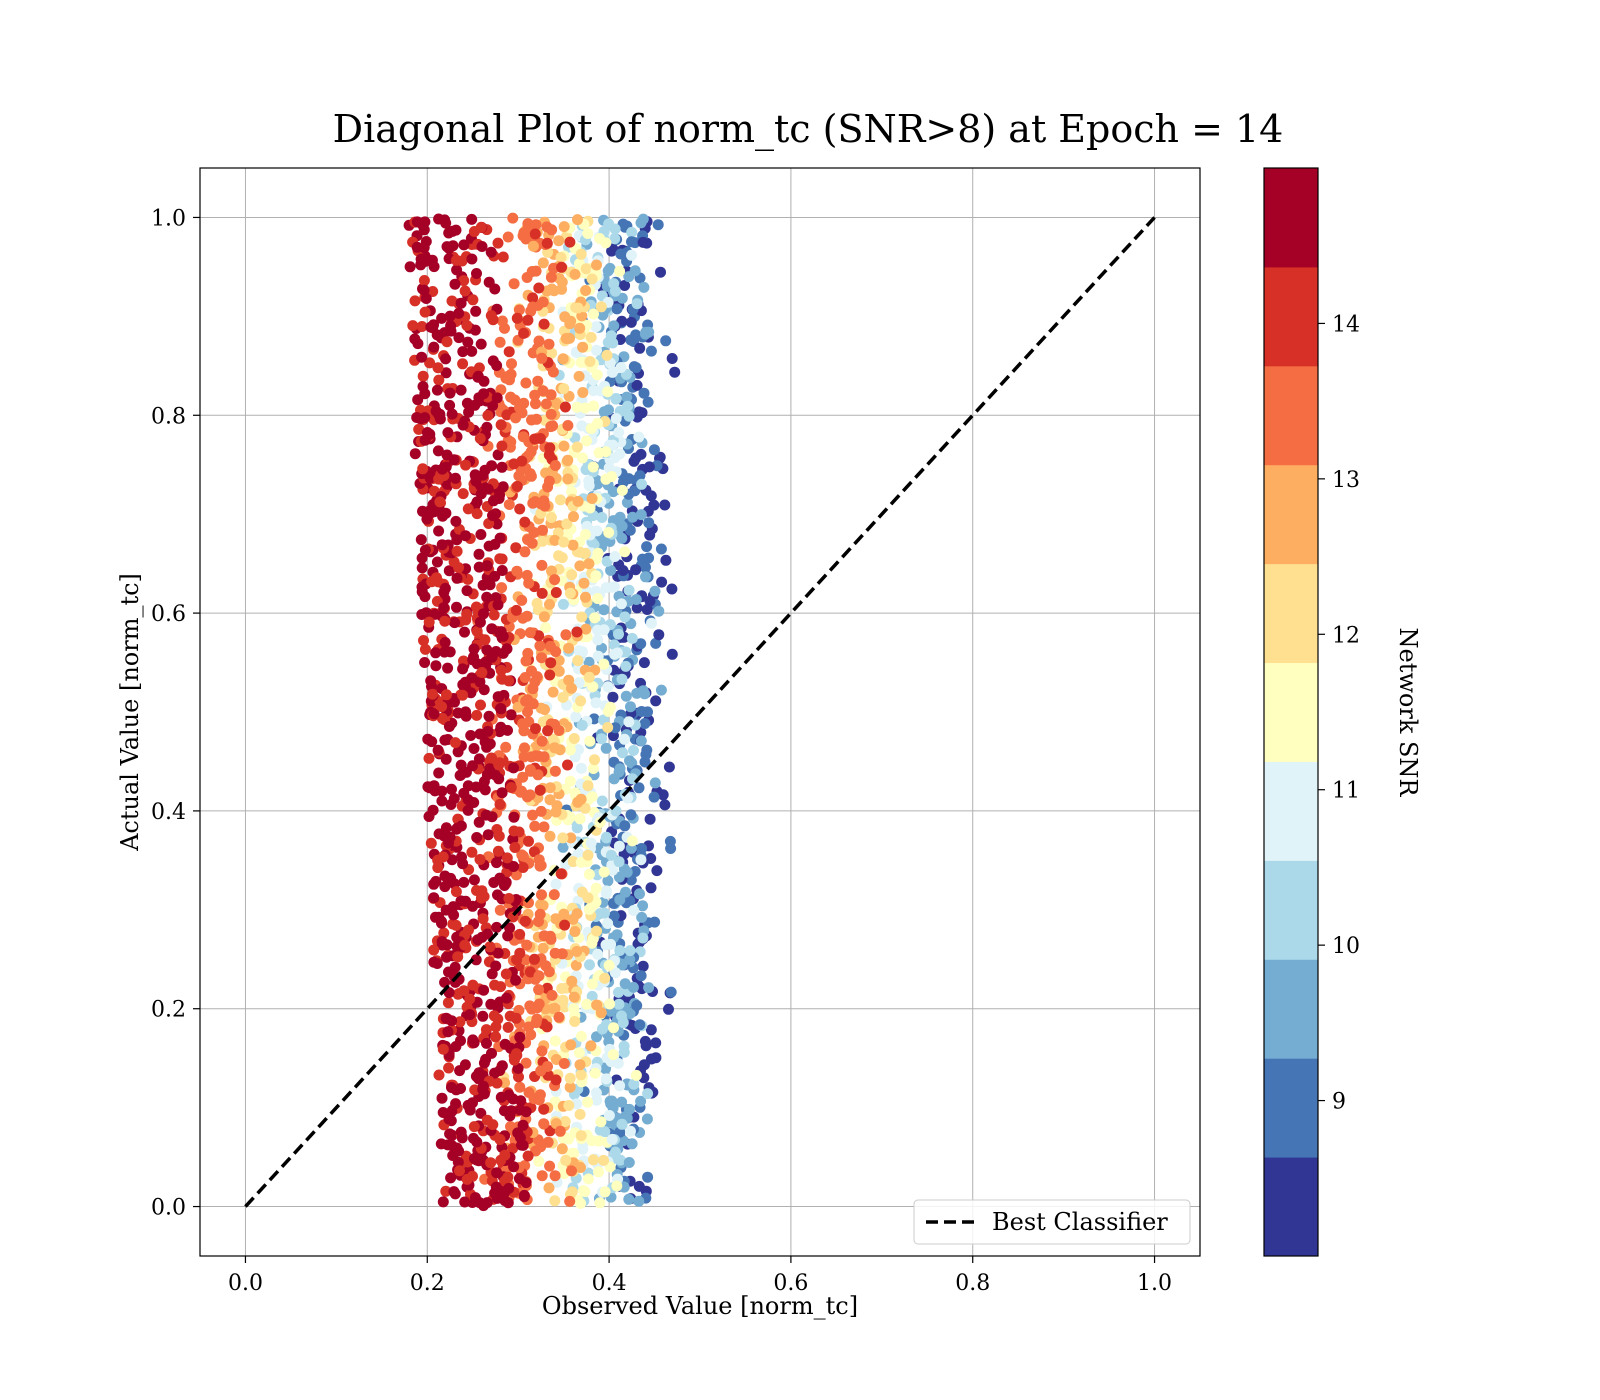  Describe the element at coordinates (700, 1306) in the screenshot. I see `x-axis-label: Observed Value [norm_tc]` at that location.